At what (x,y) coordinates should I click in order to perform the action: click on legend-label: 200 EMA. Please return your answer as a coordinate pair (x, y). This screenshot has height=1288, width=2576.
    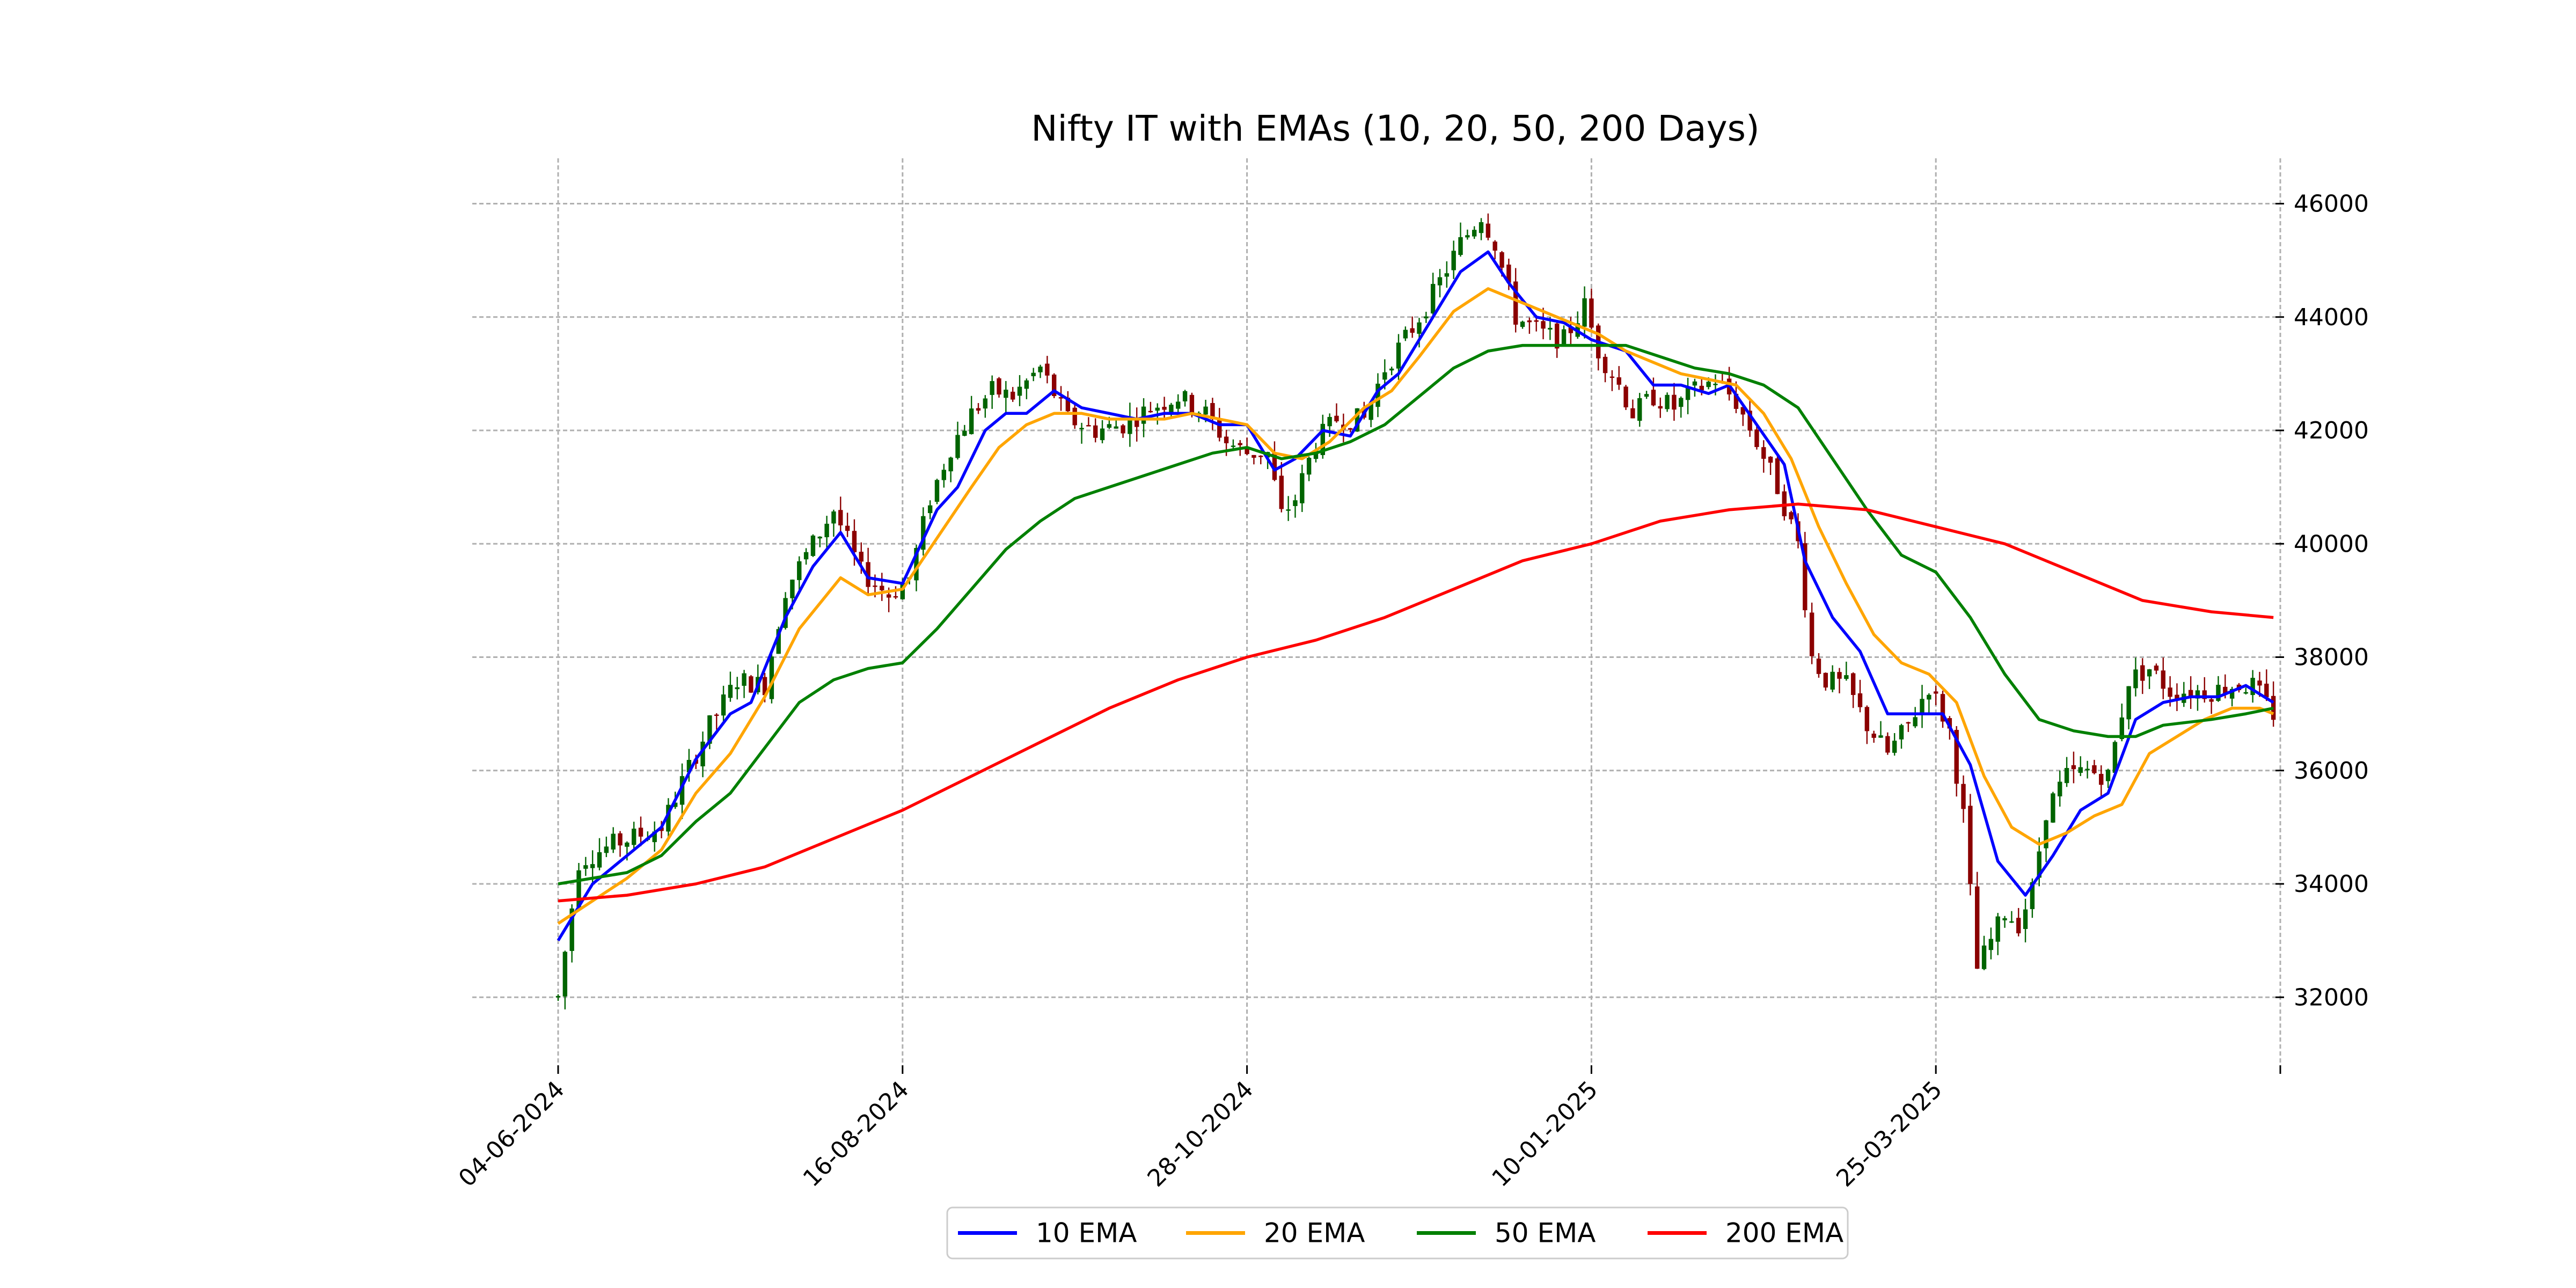
    Looking at the image, I should click on (1784, 1233).